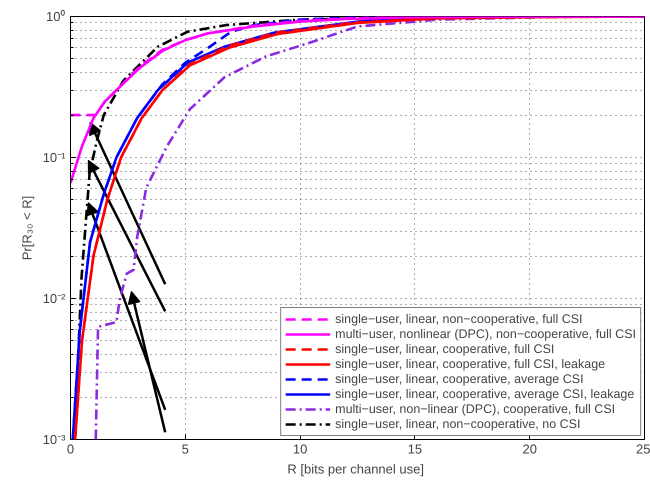 This screenshot has height=489, width=650. Describe the element at coordinates (444, 349) in the screenshot. I see `legend-label: single−user, linear, cooperative, full CSI` at that location.